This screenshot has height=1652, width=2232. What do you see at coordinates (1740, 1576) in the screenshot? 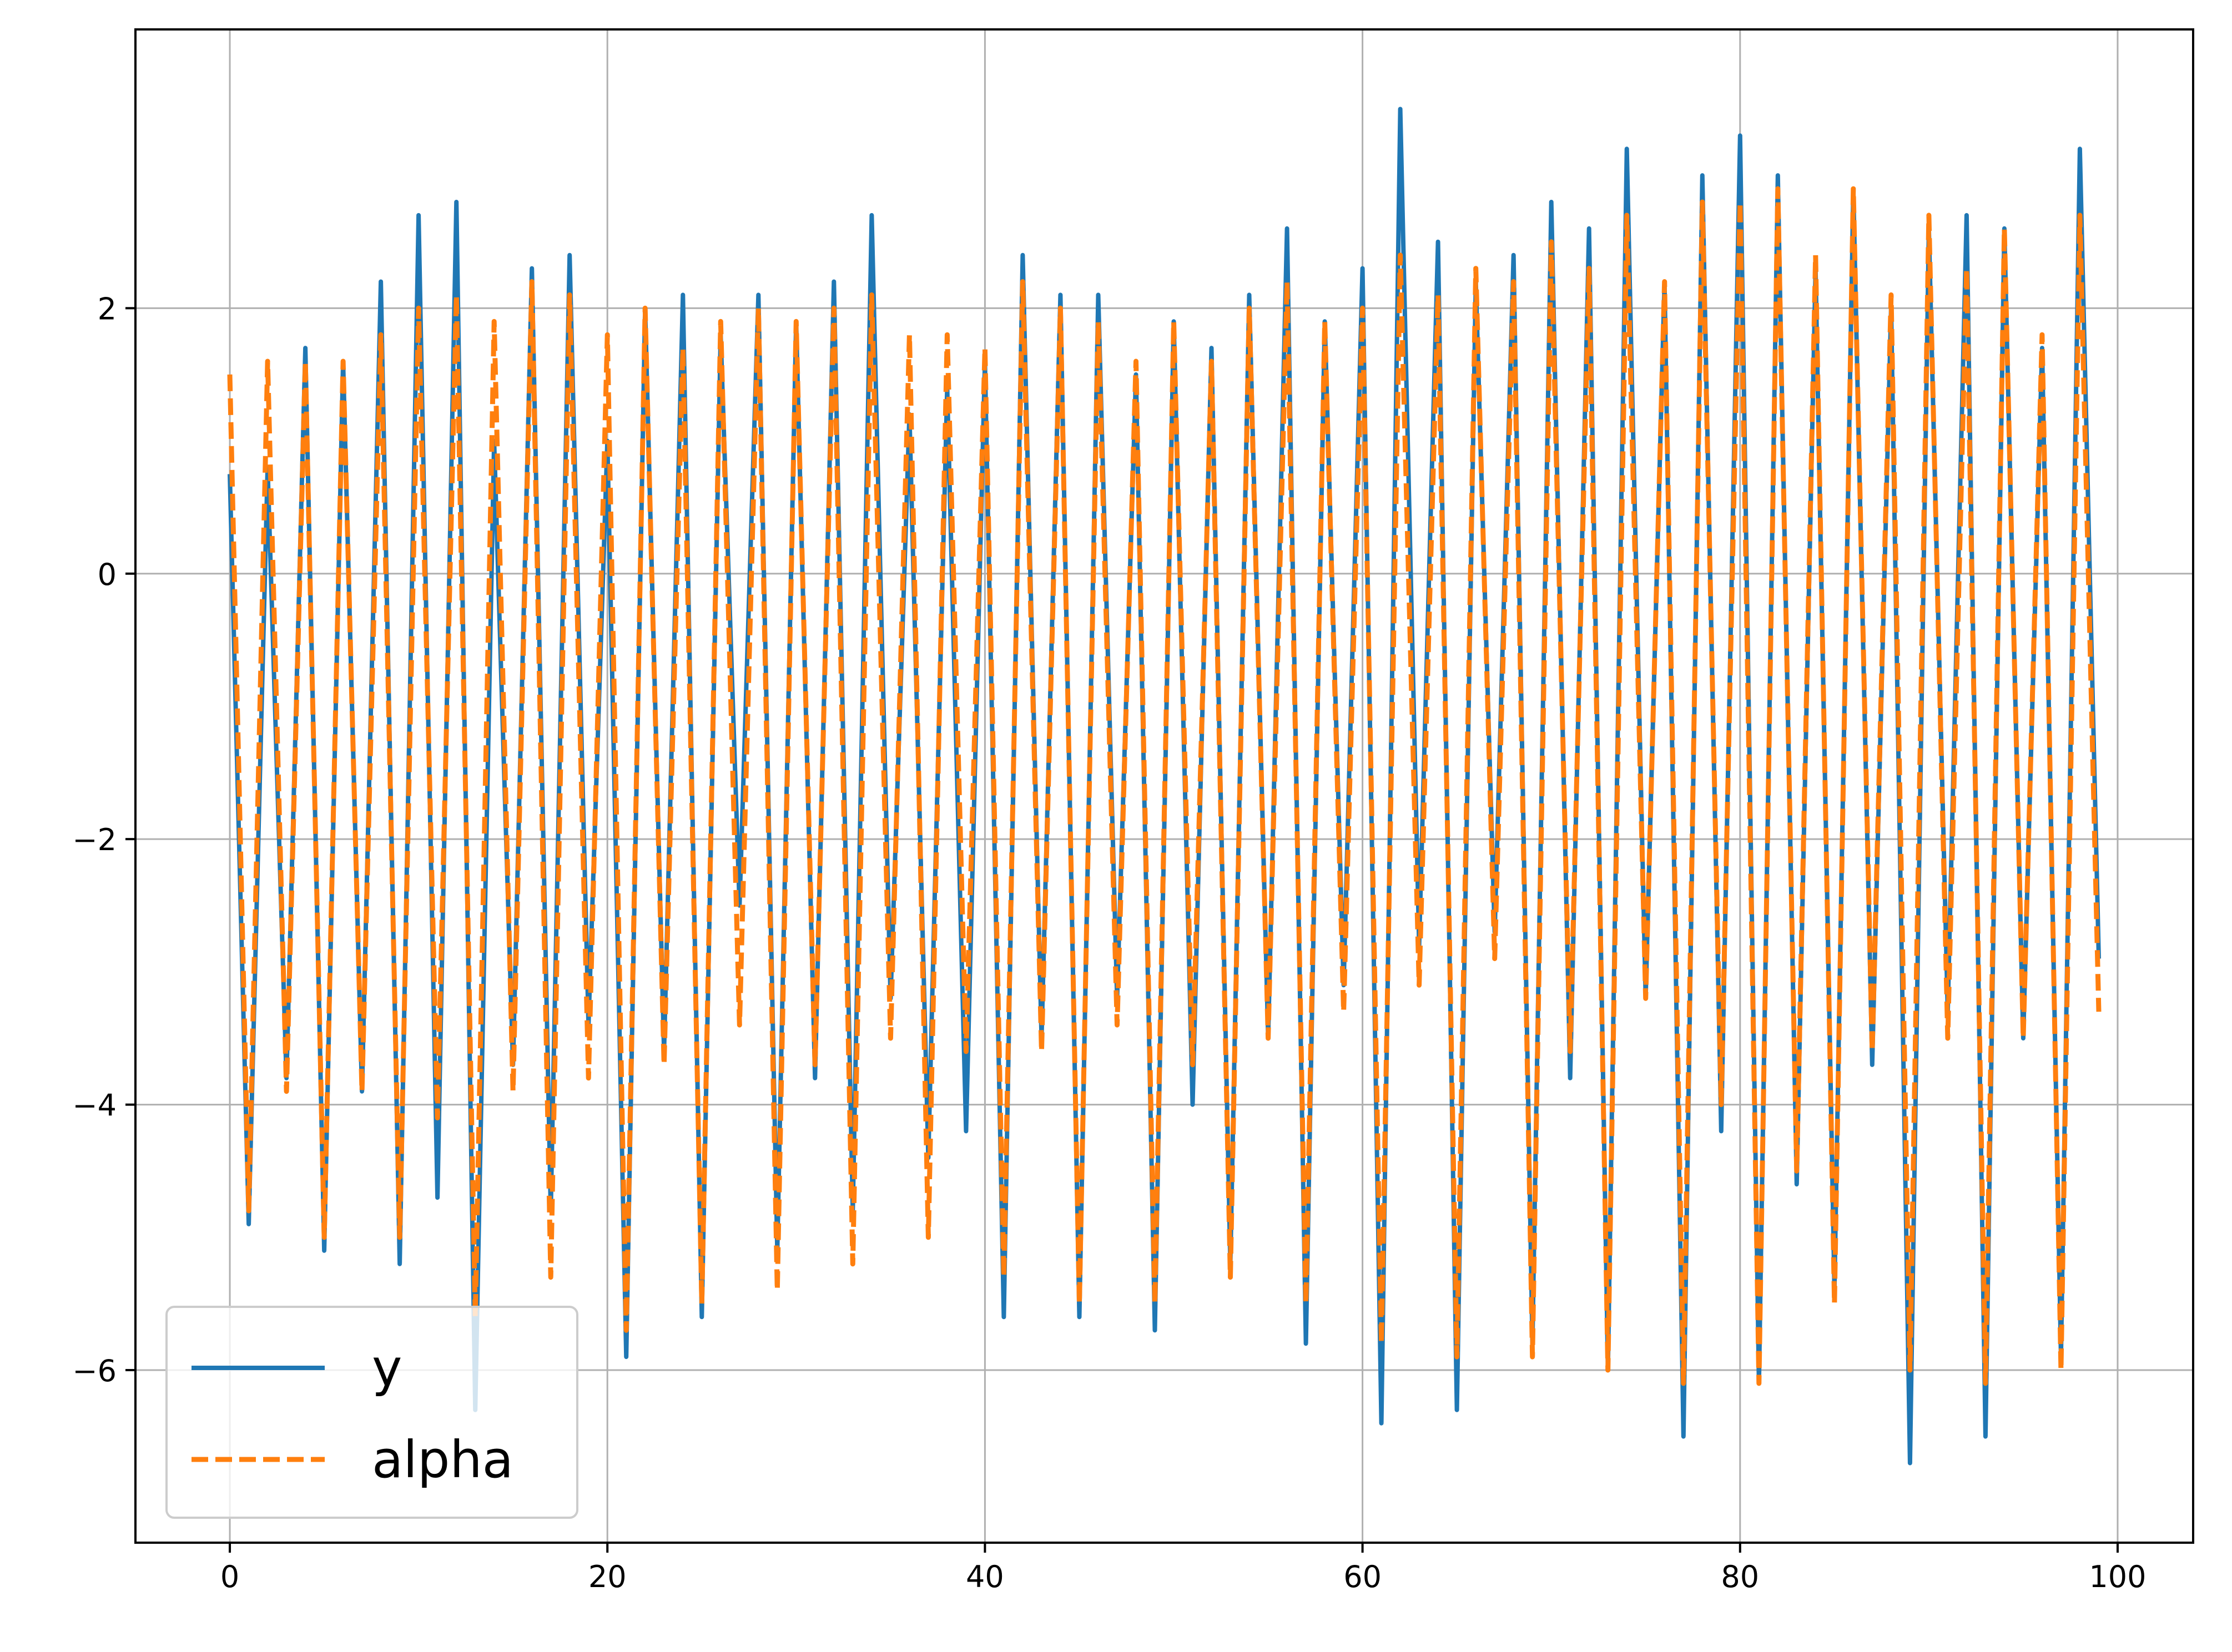
I see `x-tick-label: 80` at bounding box center [1740, 1576].